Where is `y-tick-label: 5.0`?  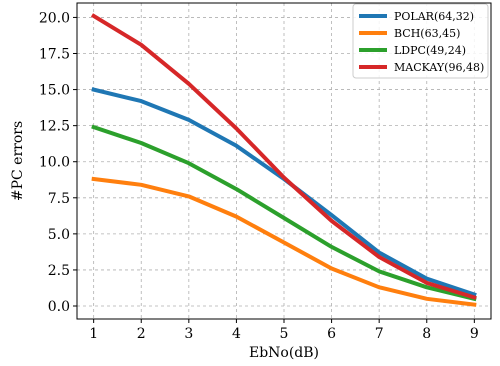 y-tick-label: 5.0 is located at coordinates (59, 235).